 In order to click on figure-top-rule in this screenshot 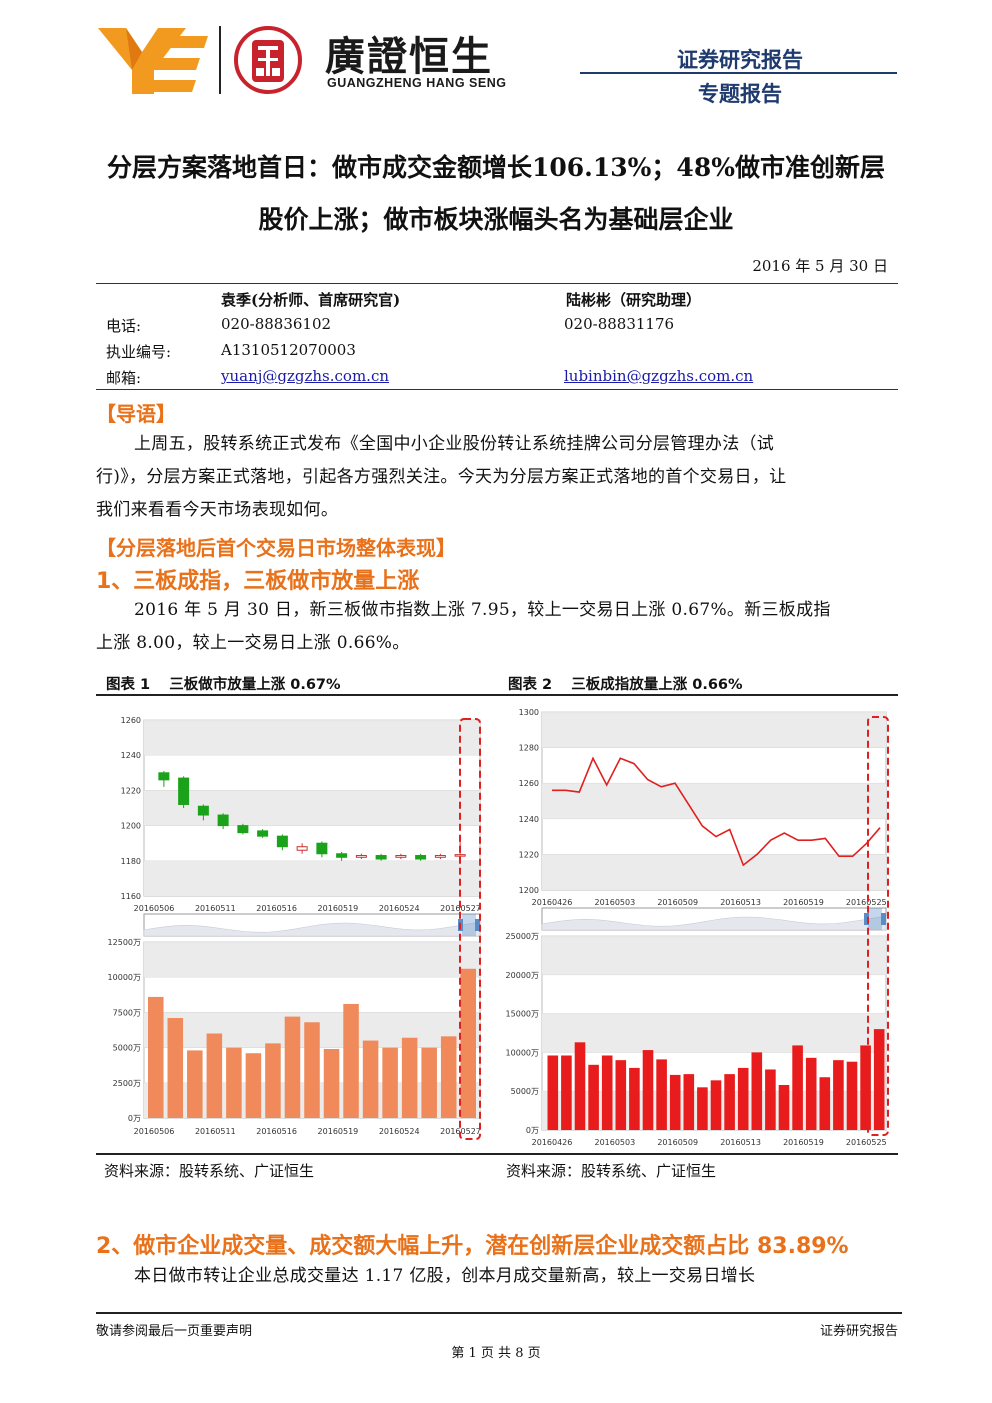, I will do `click(497, 695)`.